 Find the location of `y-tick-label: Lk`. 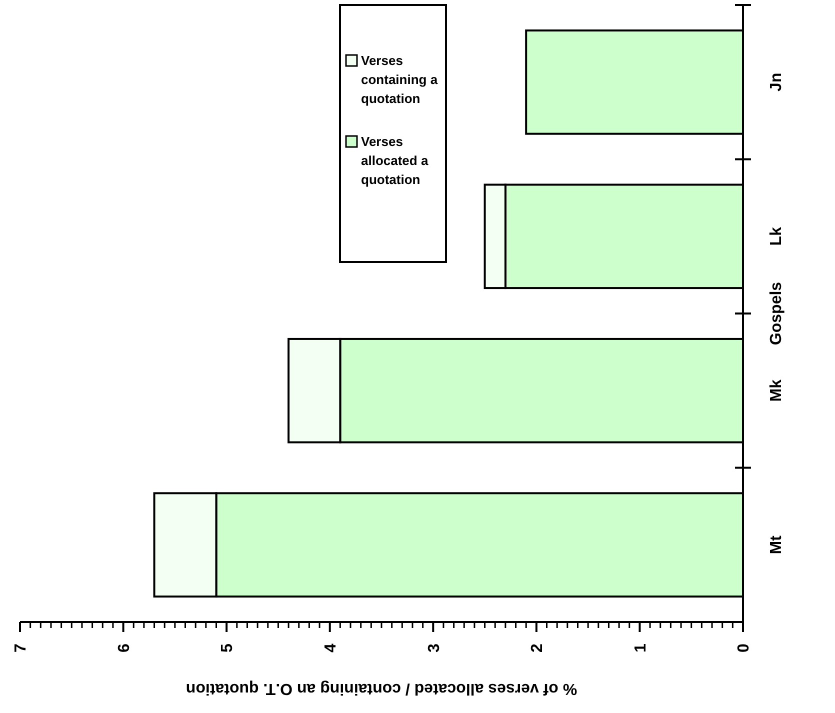

y-tick-label: Lk is located at coordinates (776, 236).